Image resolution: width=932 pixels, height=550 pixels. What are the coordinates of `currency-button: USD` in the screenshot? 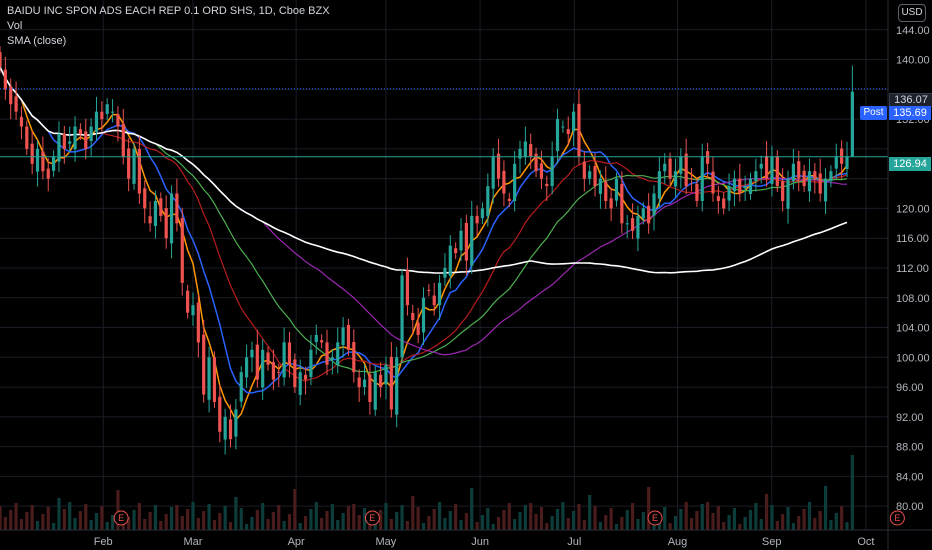 It's located at (912, 13).